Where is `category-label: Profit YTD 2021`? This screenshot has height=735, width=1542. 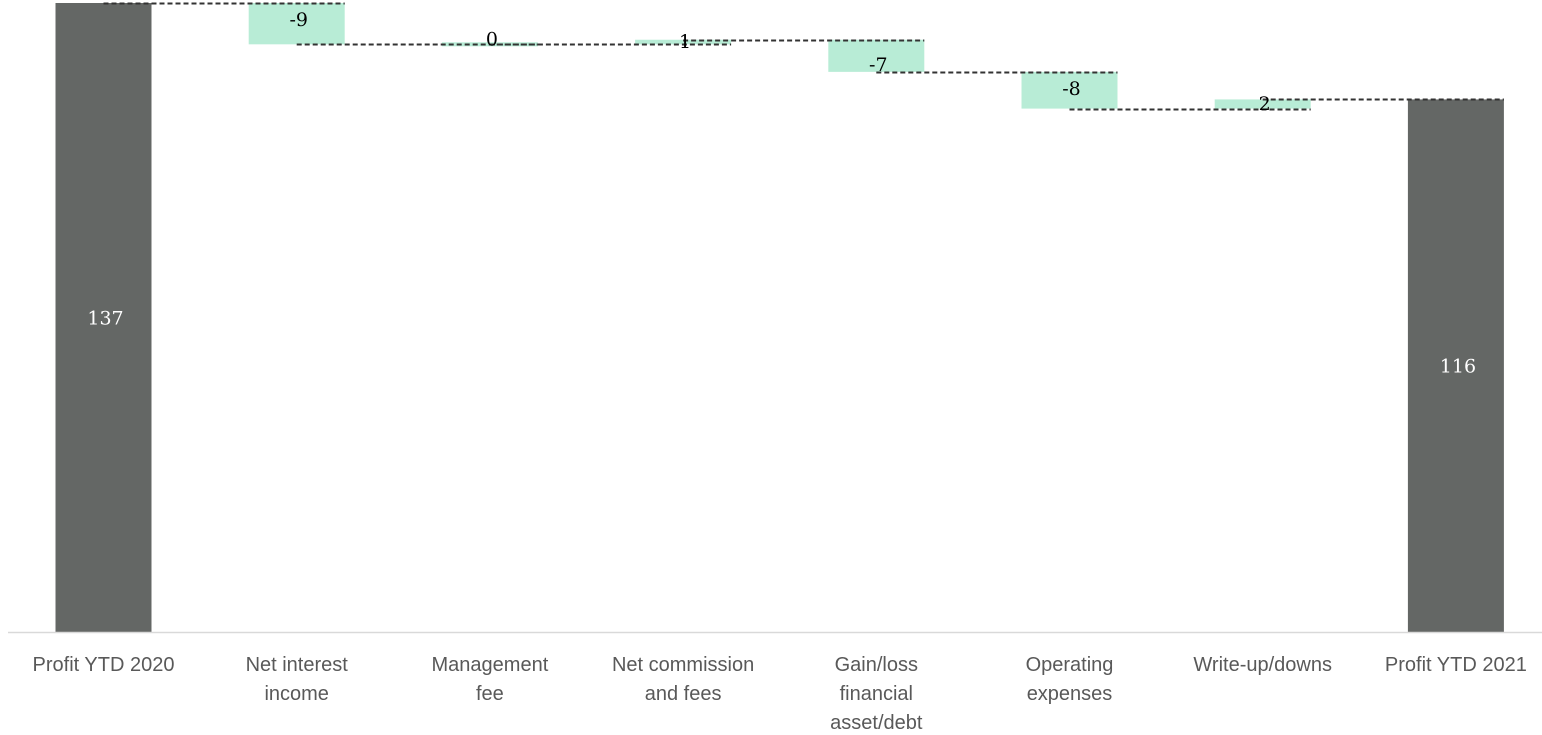 category-label: Profit YTD 2021 is located at coordinates (1456, 665).